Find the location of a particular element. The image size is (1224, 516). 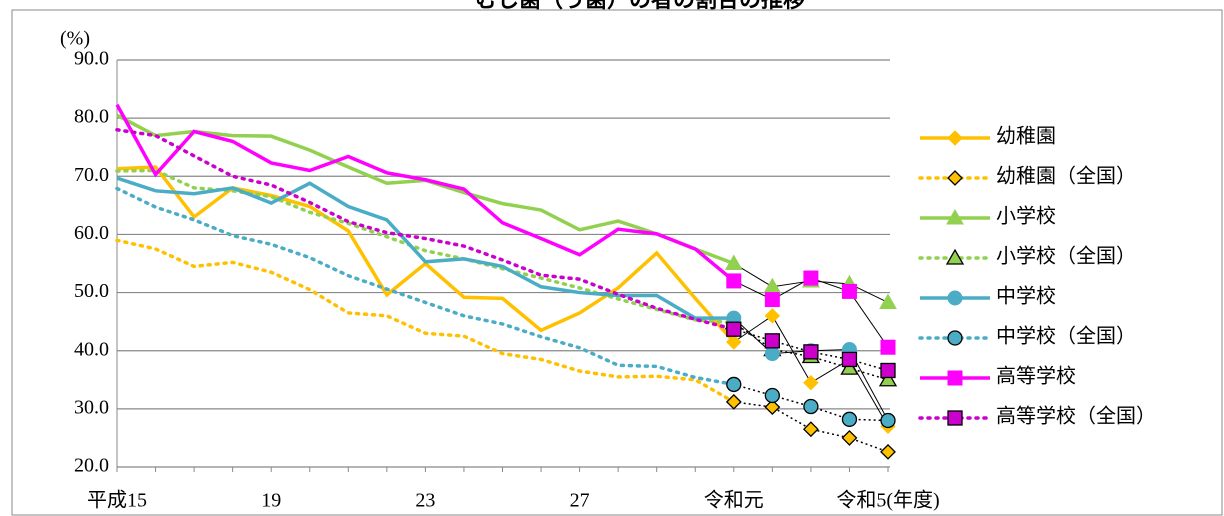

x-tick-label: 令和元 is located at coordinates (734, 500).